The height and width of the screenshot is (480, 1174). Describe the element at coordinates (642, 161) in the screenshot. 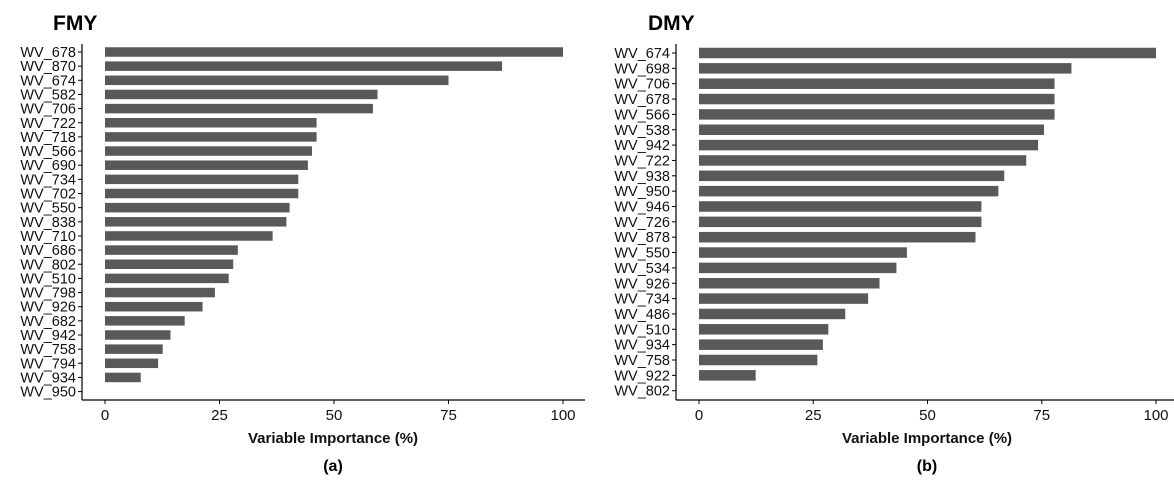

I see `category-label: WV_722` at that location.